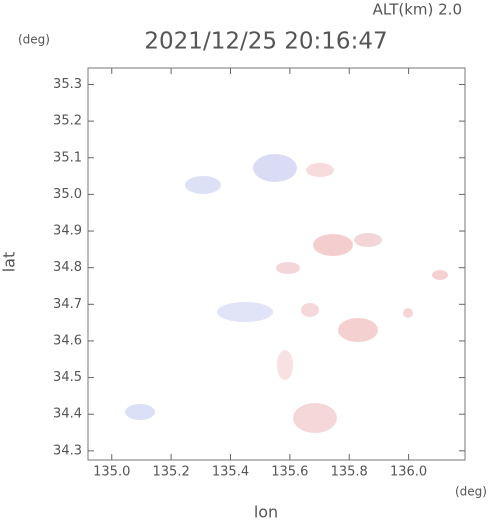 This screenshot has width=491, height=521. What do you see at coordinates (266, 512) in the screenshot?
I see `x-axis-label: lon` at bounding box center [266, 512].